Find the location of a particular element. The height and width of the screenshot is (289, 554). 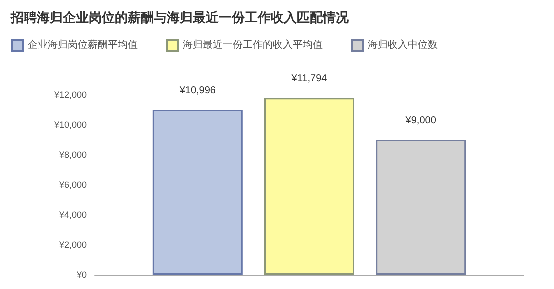

data-label: ¥9,000 is located at coordinates (420, 121).